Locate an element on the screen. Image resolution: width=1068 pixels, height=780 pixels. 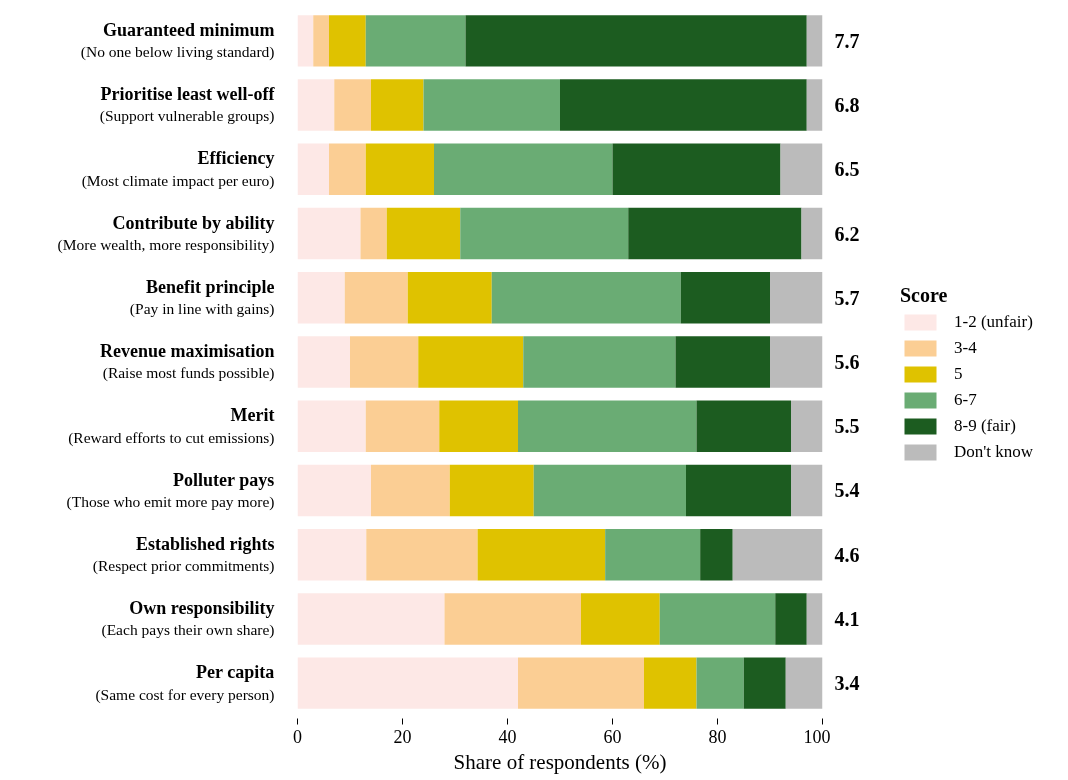
x-axis-title: Share of respondents (%) is located at coordinates (560, 761).